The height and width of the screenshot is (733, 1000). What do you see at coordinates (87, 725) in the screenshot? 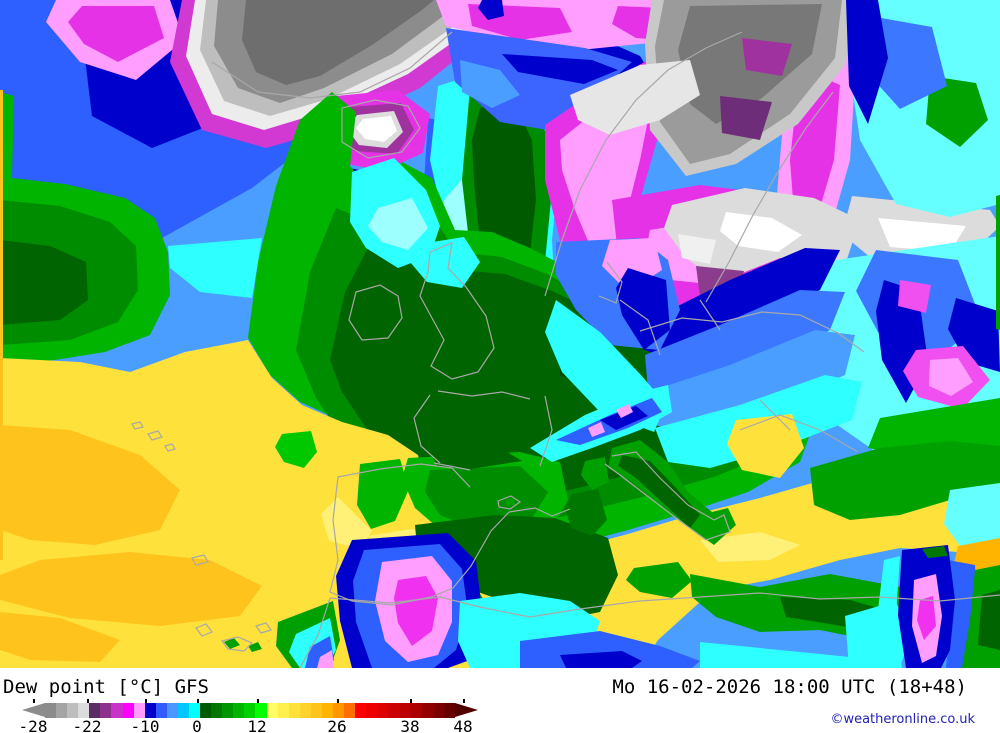
I see `legend-tick-label: -22` at bounding box center [87, 725].